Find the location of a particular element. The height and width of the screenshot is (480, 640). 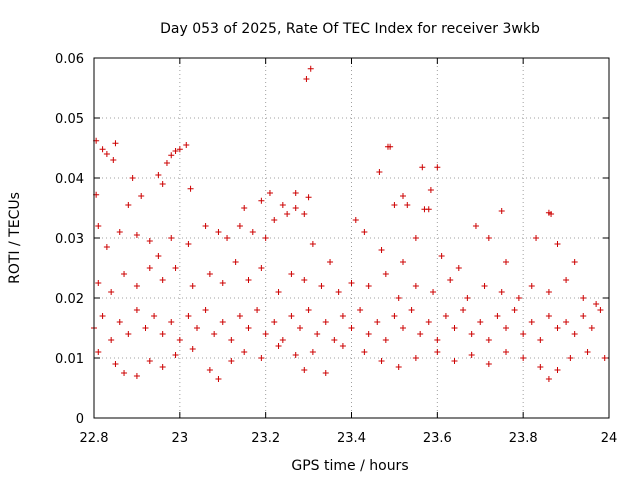

y-tick-label: 0.02 is located at coordinates (69, 299).